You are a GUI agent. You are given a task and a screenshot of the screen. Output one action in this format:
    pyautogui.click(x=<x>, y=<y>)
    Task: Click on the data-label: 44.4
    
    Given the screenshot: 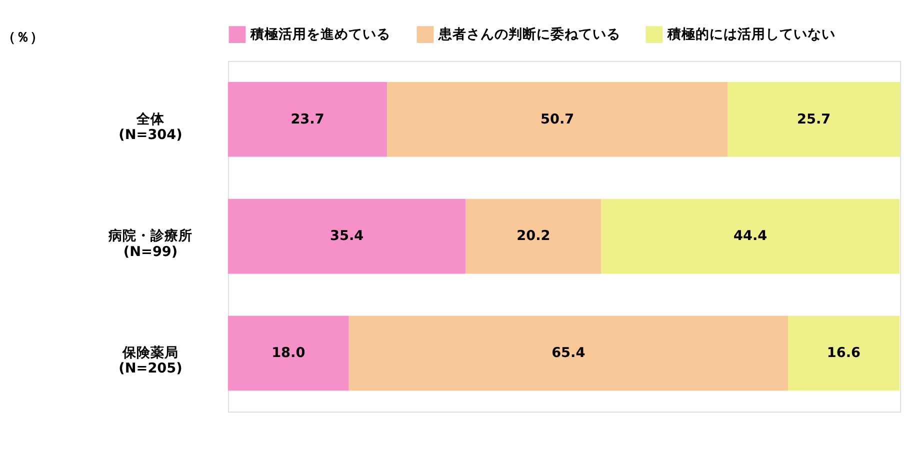 What is the action you would take?
    pyautogui.click(x=751, y=236)
    